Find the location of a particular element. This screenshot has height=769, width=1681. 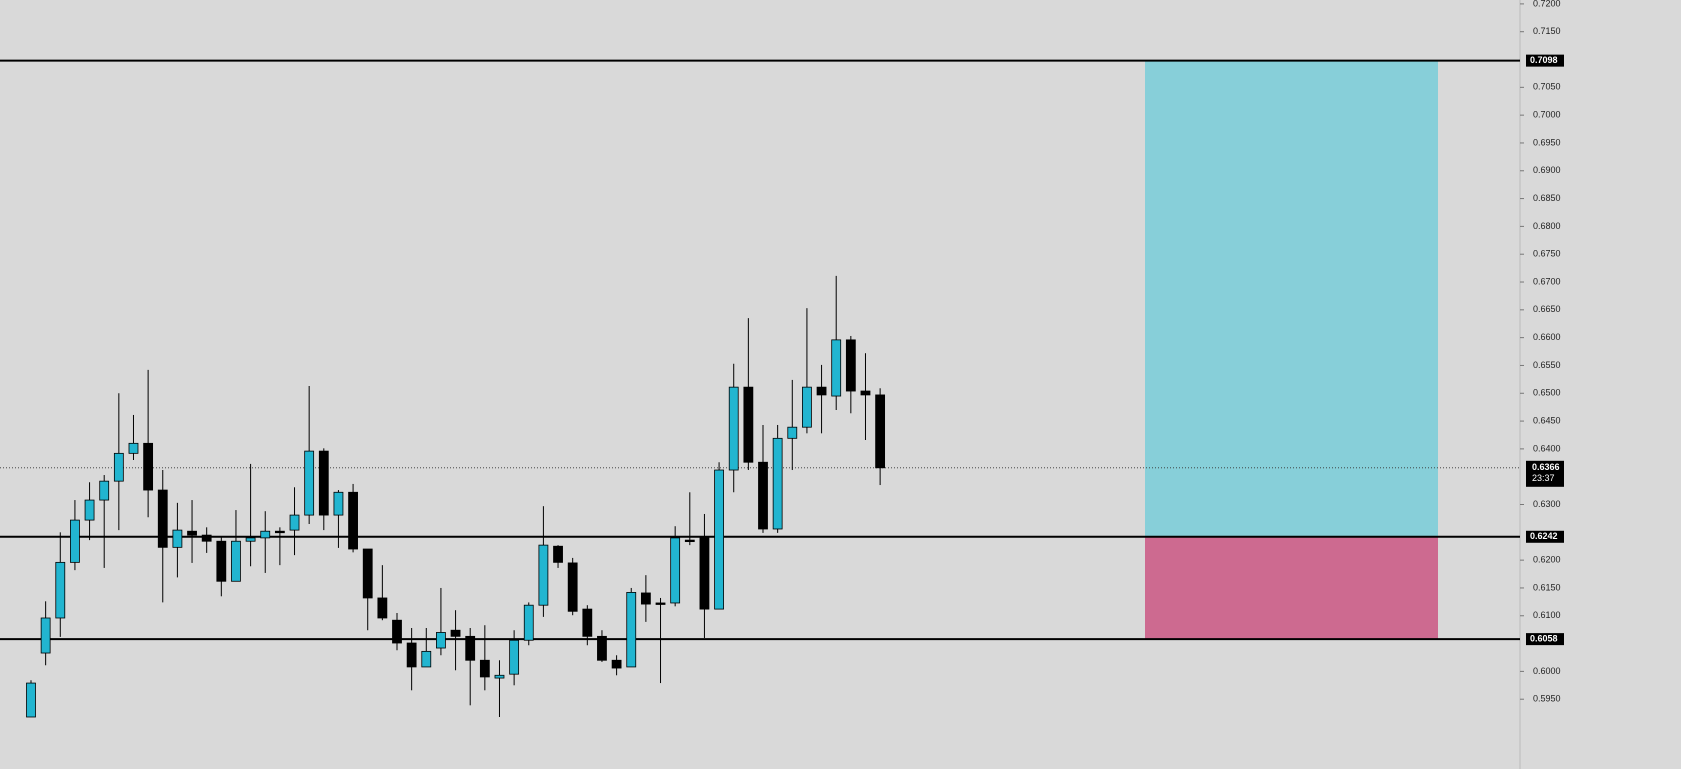

loss-zone is located at coordinates (1291, 588).